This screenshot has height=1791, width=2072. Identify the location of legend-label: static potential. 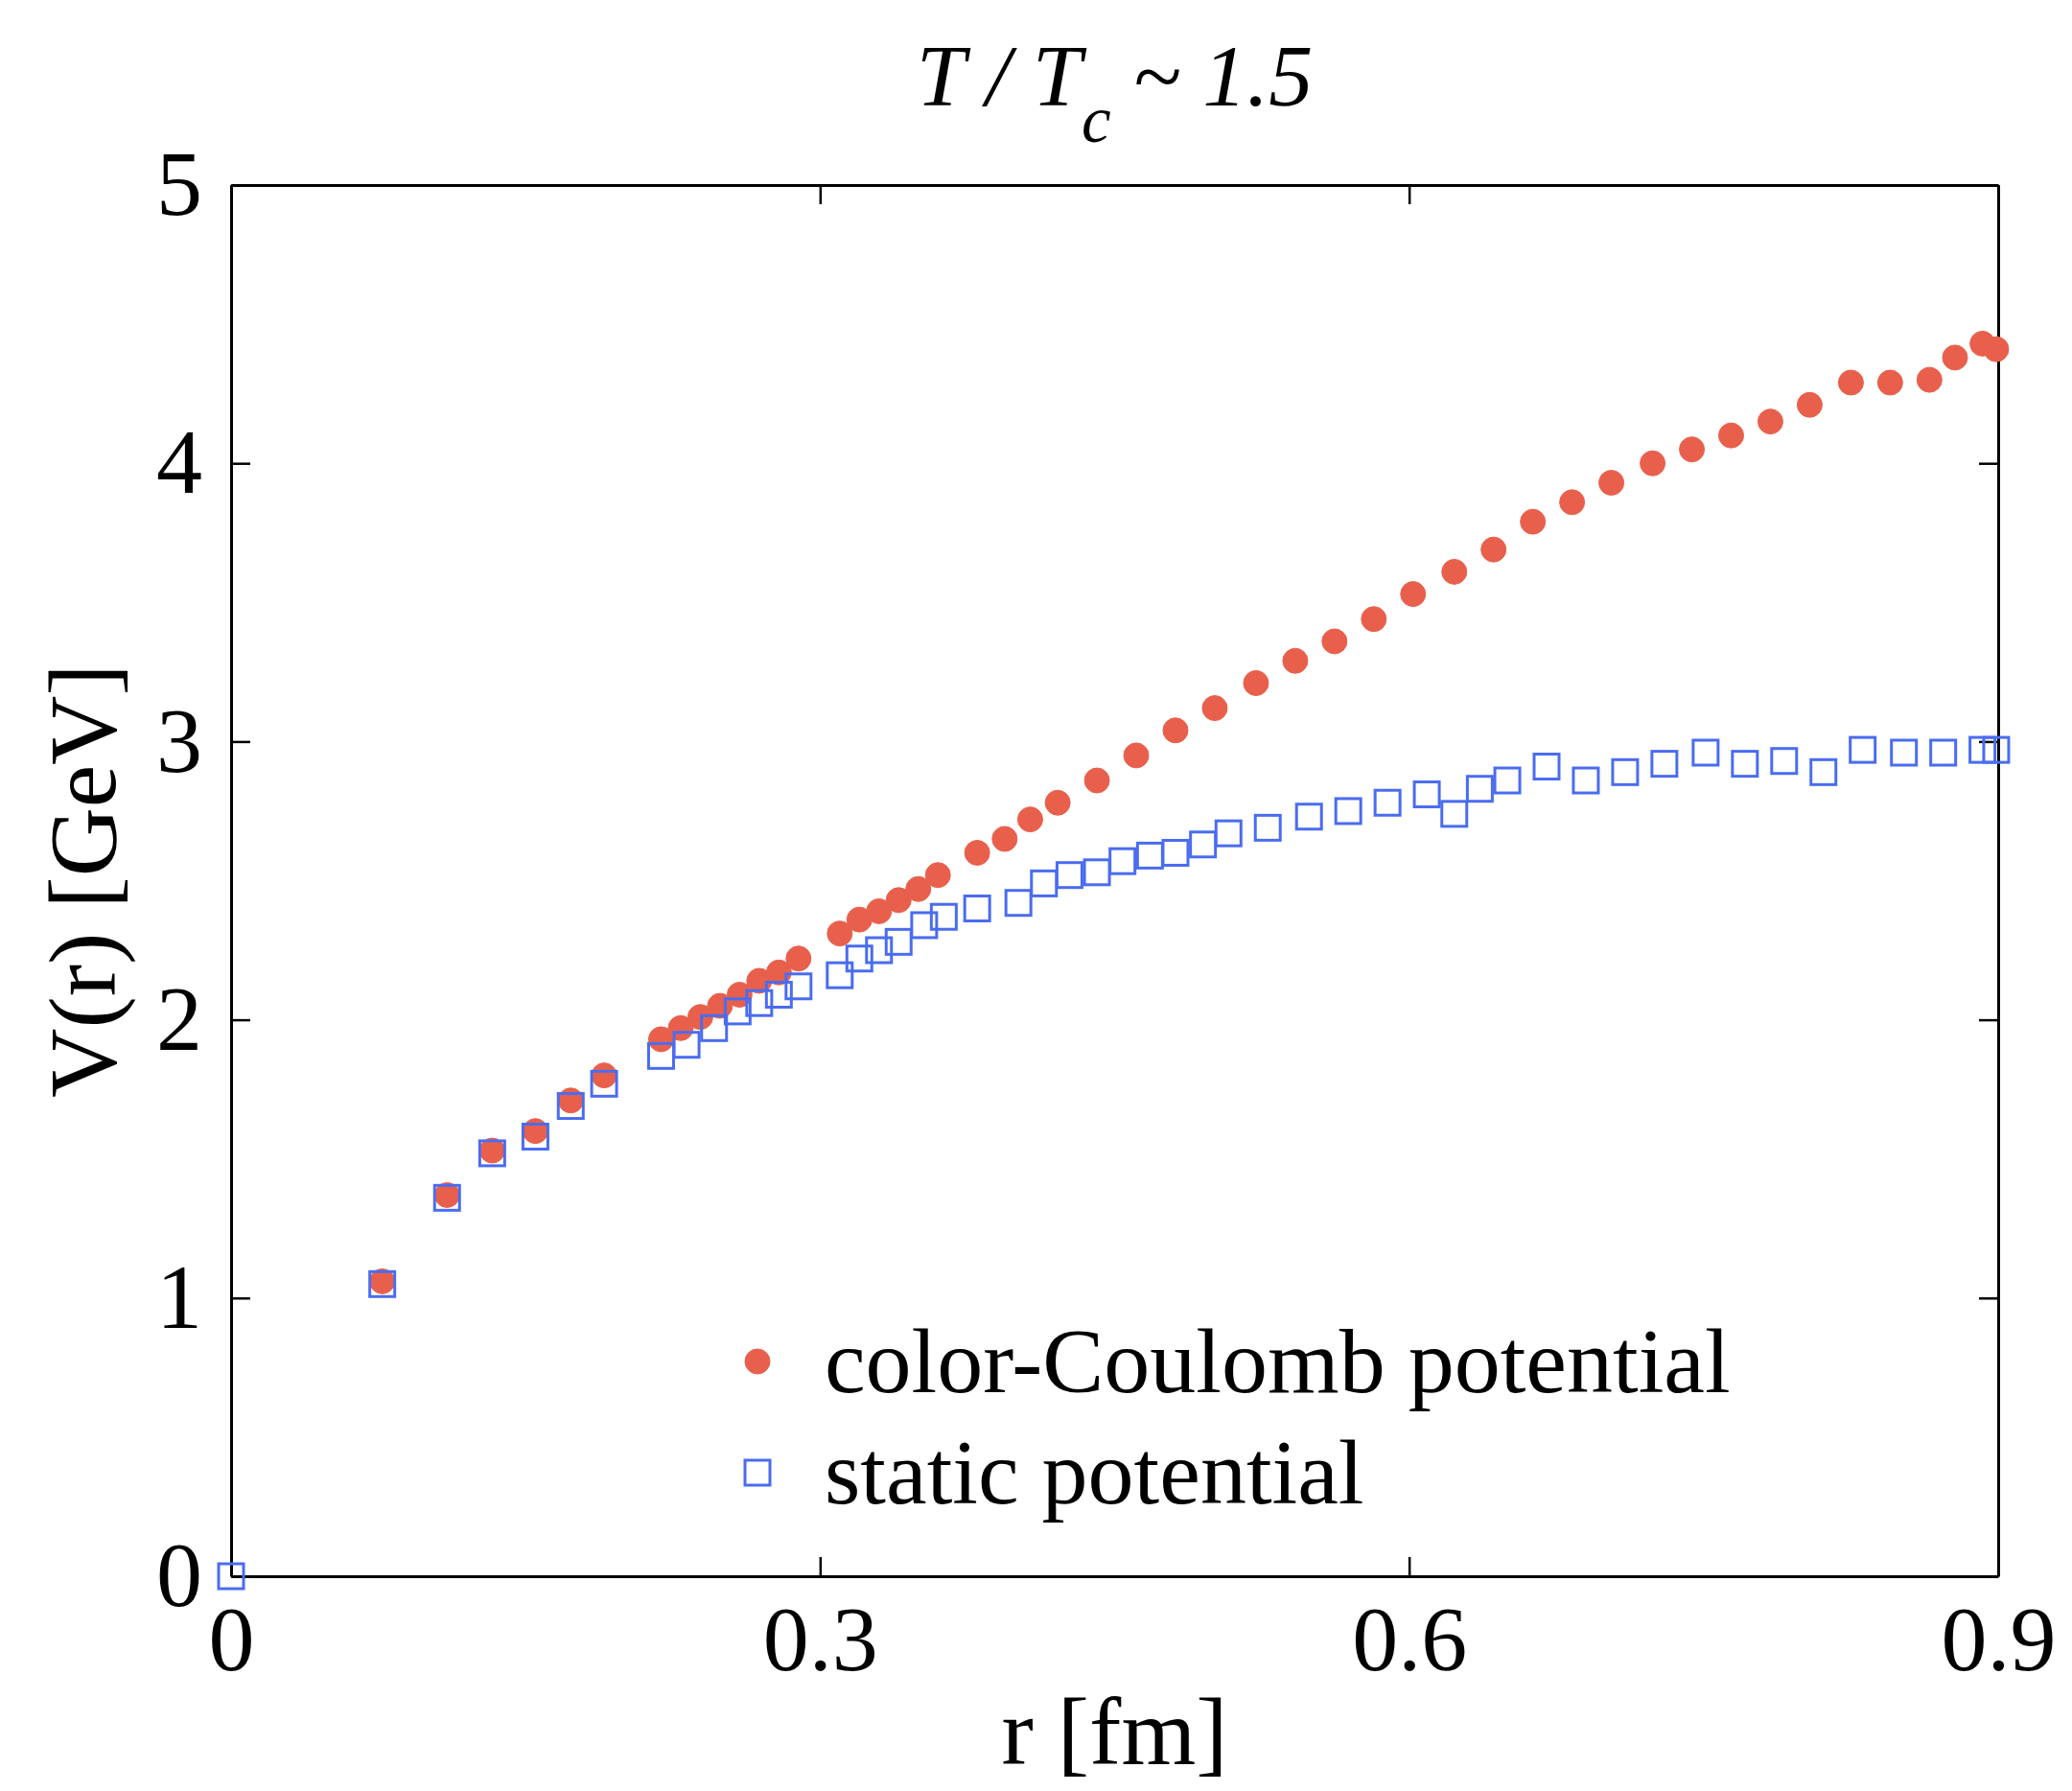
(1094, 1472).